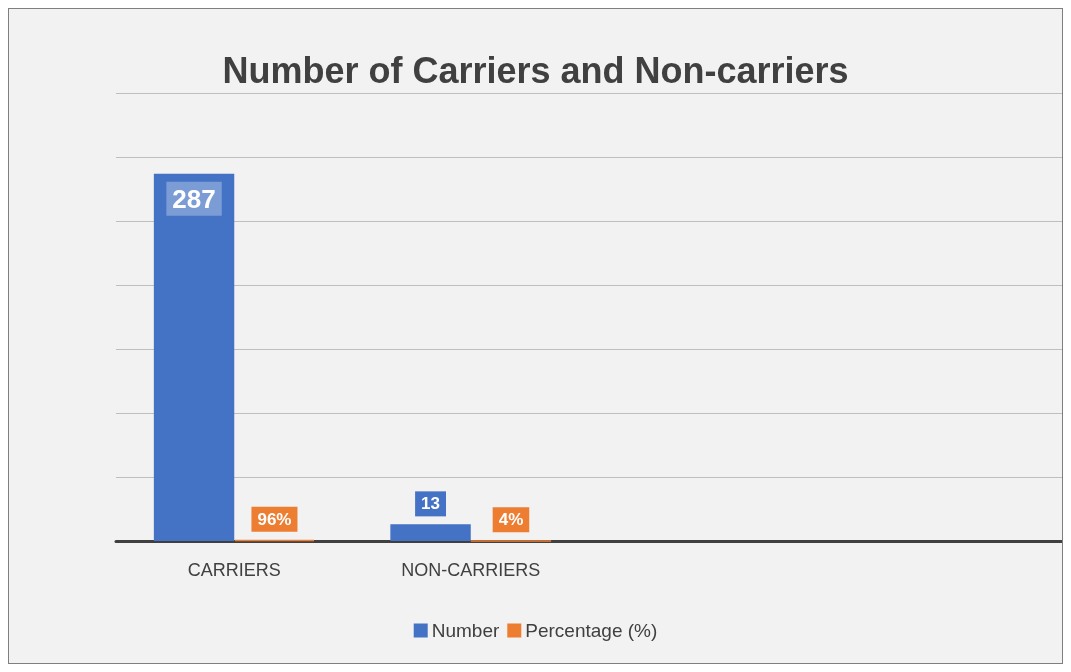 Image resolution: width=1071 pixels, height=672 pixels. What do you see at coordinates (431, 504) in the screenshot?
I see `data-label: 13` at bounding box center [431, 504].